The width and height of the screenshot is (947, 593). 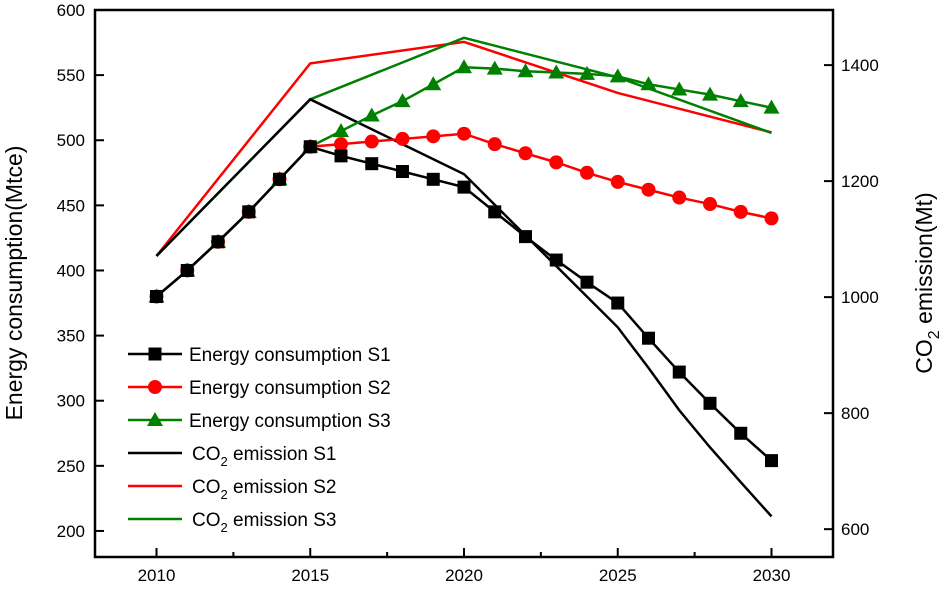 What do you see at coordinates (264, 522) in the screenshot?
I see `legend-label: CO2 emission S3` at bounding box center [264, 522].